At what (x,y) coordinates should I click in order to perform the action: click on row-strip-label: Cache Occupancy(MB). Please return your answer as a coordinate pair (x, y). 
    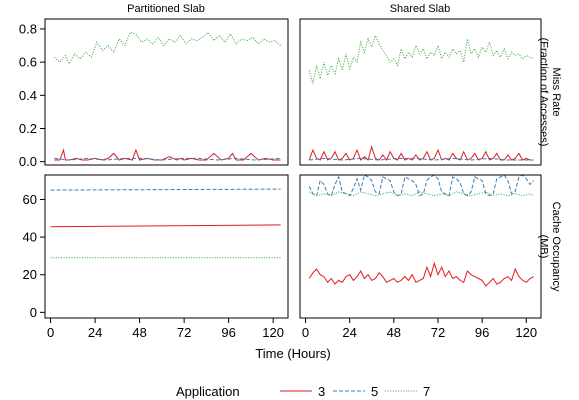
    Looking at the image, I should click on (549, 247).